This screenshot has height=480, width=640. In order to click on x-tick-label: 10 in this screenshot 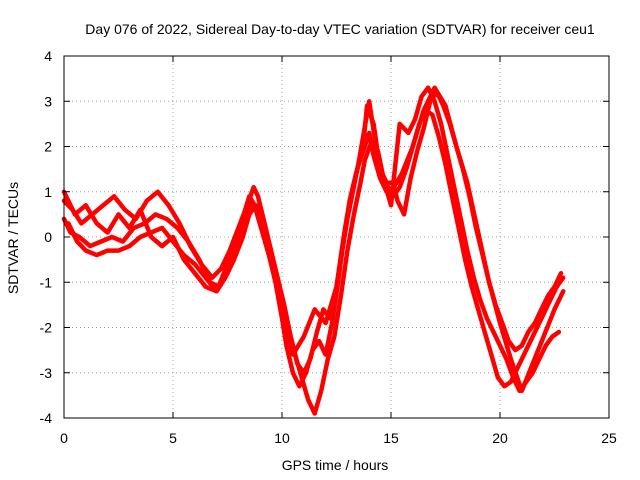, I will do `click(282, 438)`.